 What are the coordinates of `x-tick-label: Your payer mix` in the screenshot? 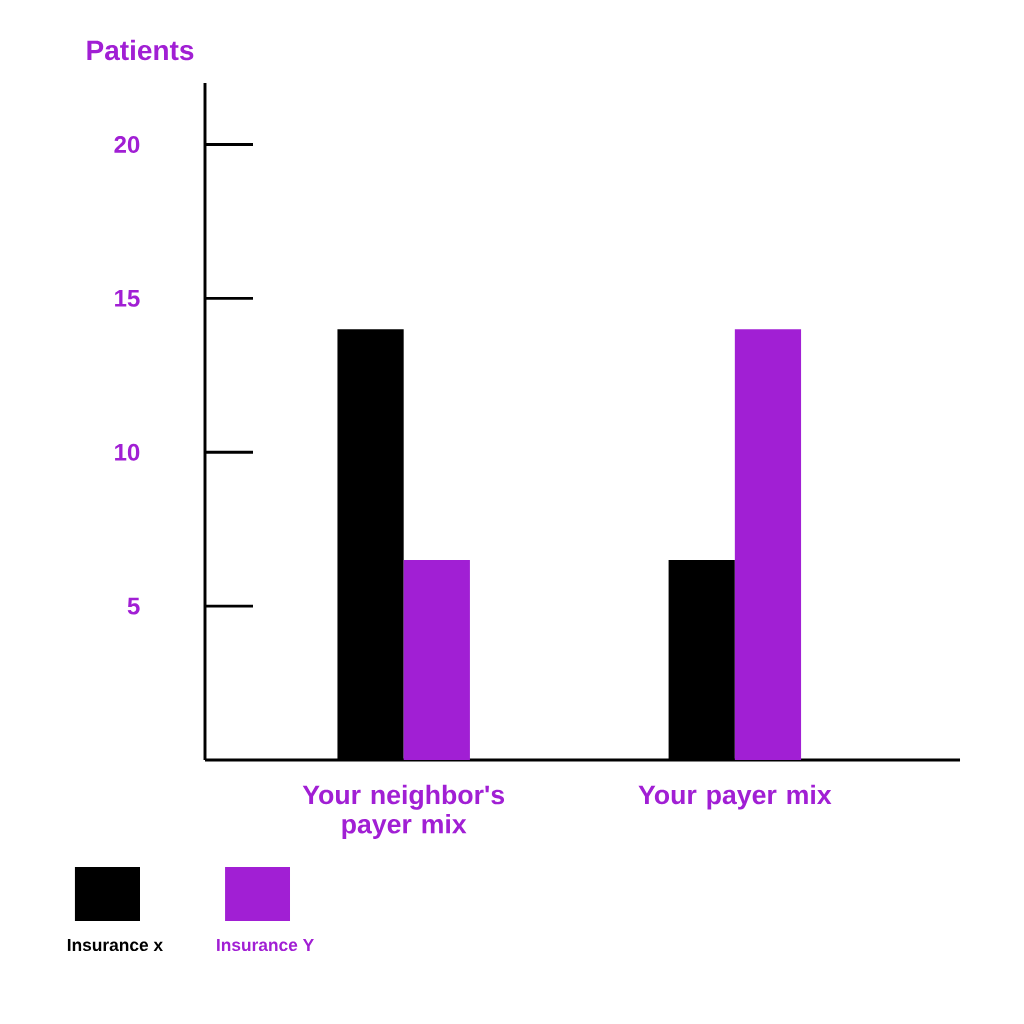 It's located at (735, 797).